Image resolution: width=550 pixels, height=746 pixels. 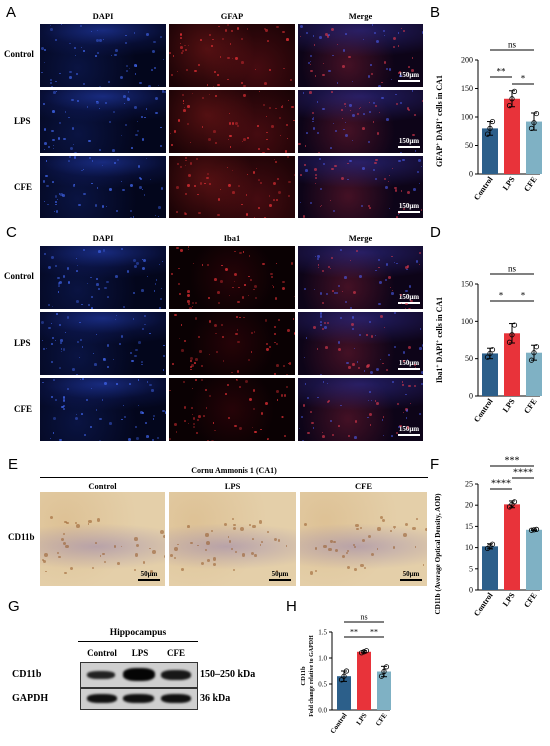 I want to click on row-label-lps: LPS, so click(x=22, y=121).